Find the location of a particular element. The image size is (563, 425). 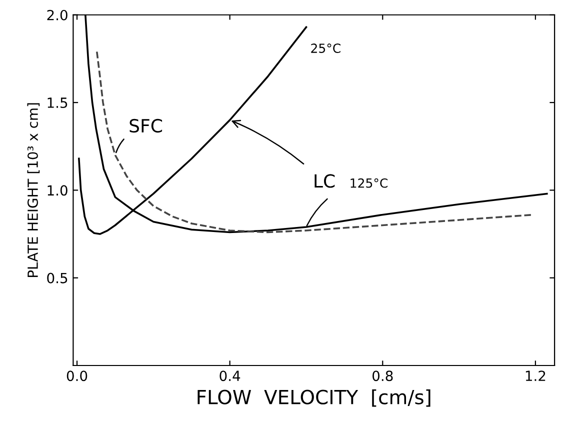

series-label: 25°C is located at coordinates (325, 48).